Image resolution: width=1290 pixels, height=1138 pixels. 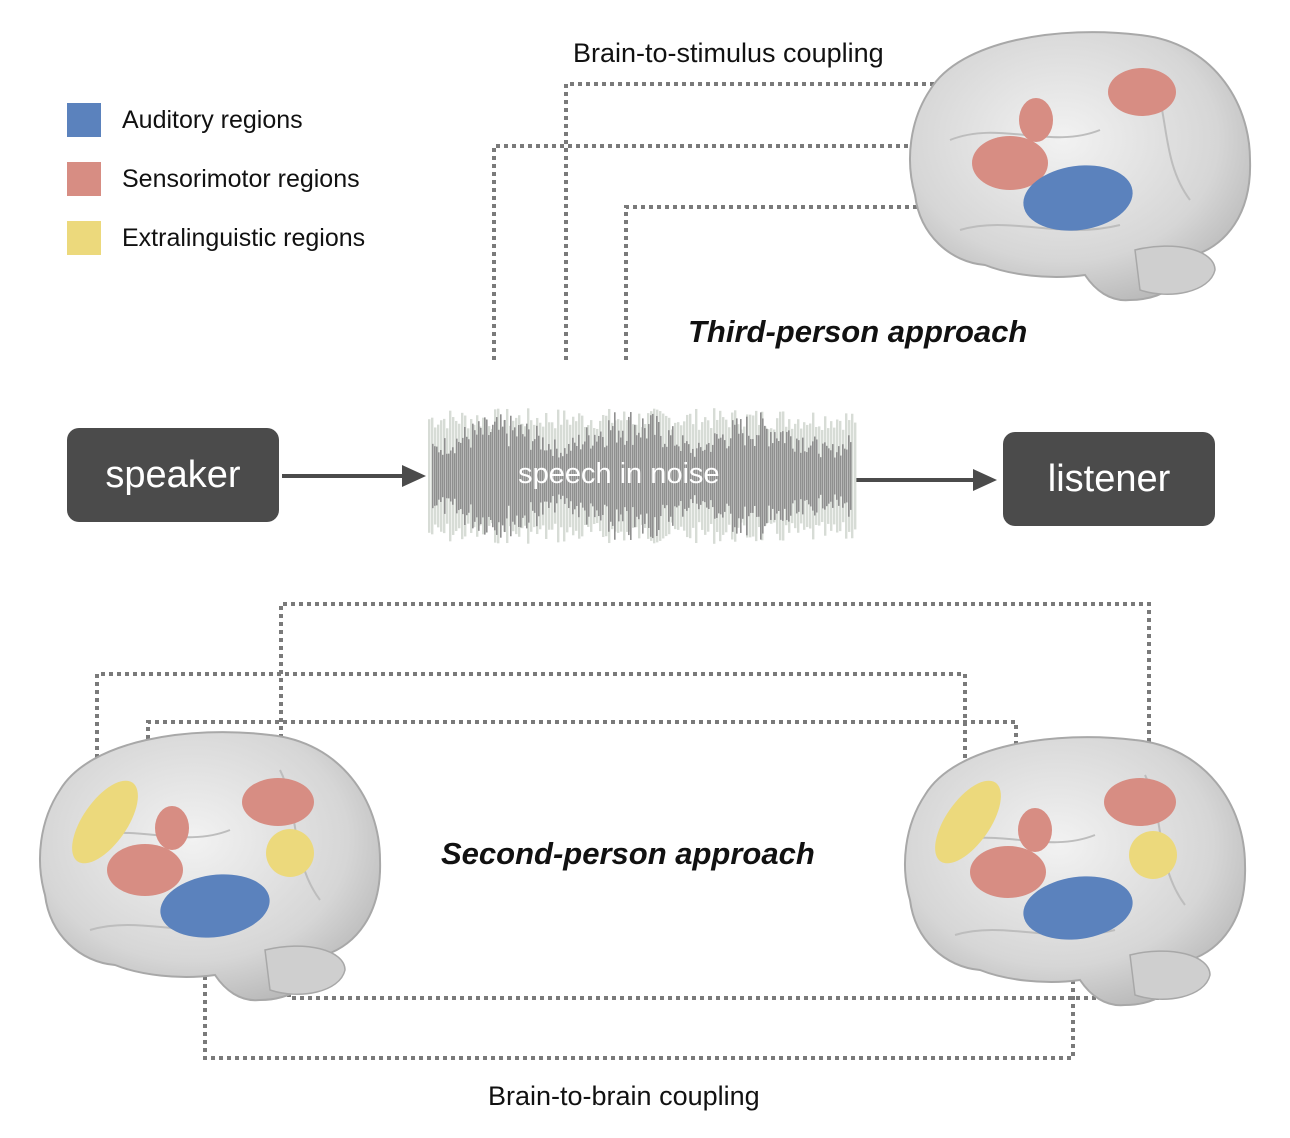 What do you see at coordinates (801, 221) in the screenshot?
I see `brain-to-stimulus-lines` at bounding box center [801, 221].